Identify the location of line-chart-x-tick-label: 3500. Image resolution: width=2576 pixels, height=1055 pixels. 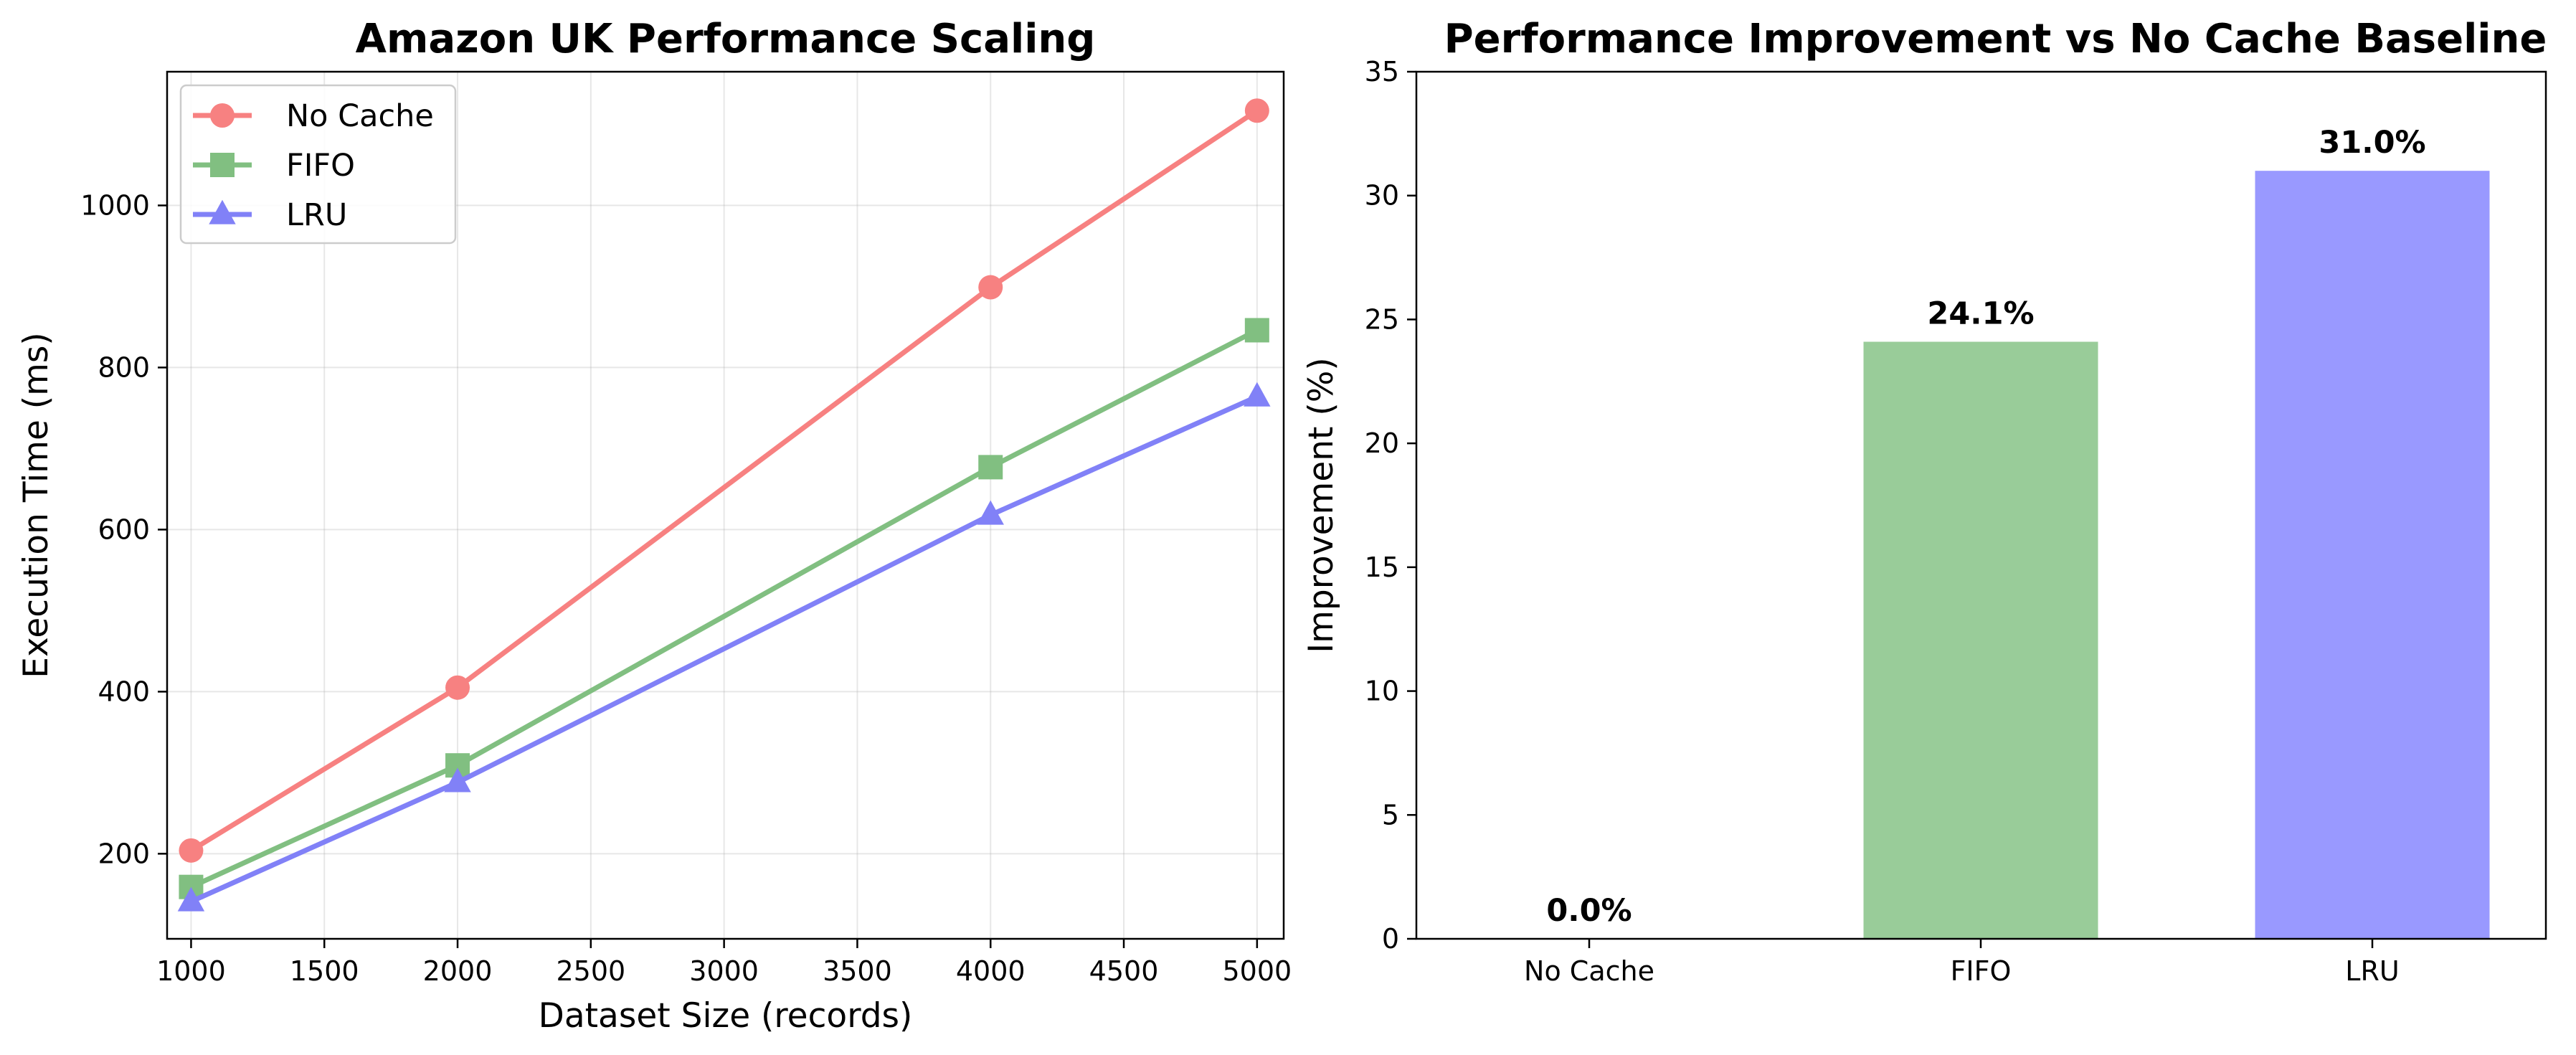
(857, 971).